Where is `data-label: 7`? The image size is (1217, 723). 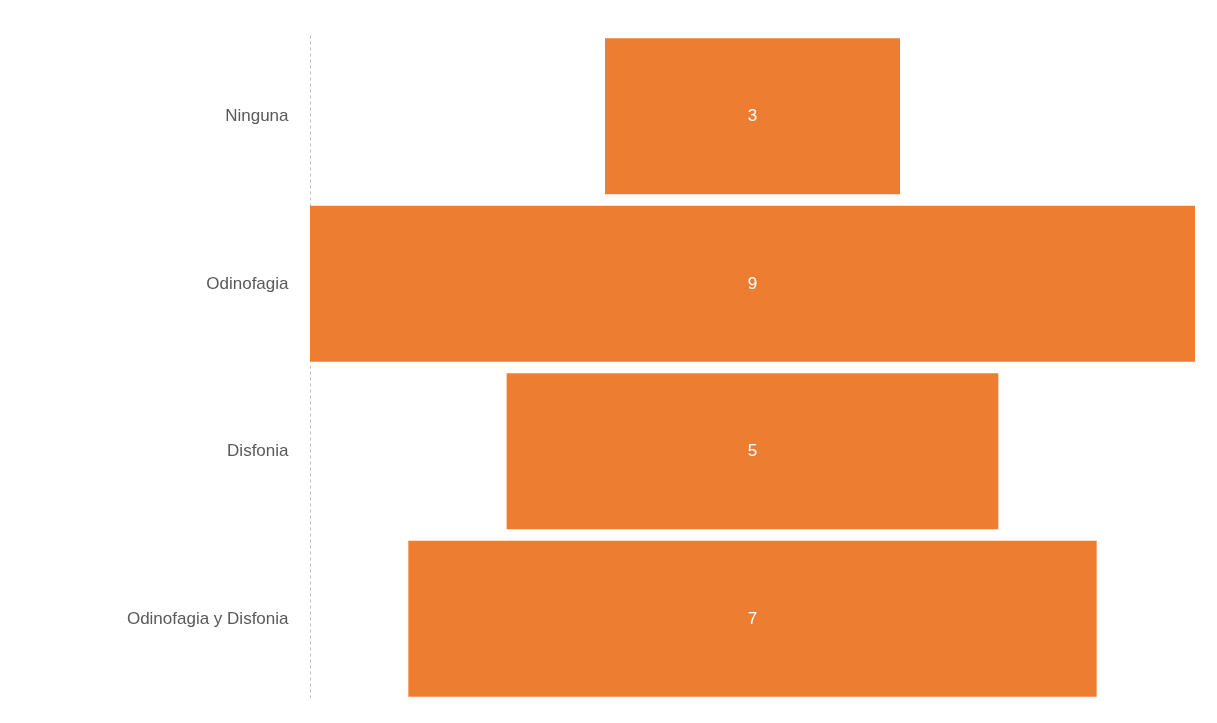 data-label: 7 is located at coordinates (752, 618).